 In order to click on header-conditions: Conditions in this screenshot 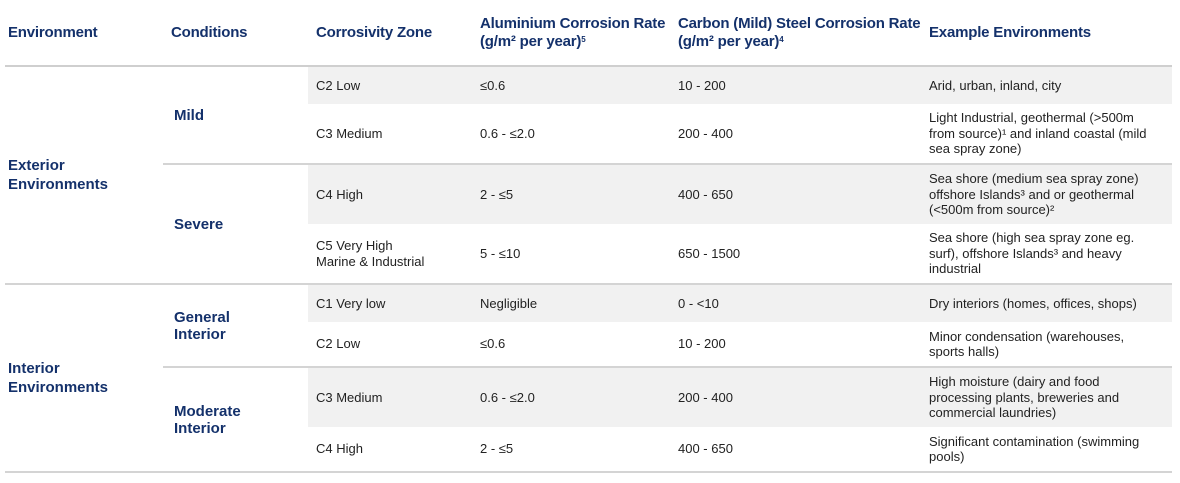, I will do `click(235, 33)`.